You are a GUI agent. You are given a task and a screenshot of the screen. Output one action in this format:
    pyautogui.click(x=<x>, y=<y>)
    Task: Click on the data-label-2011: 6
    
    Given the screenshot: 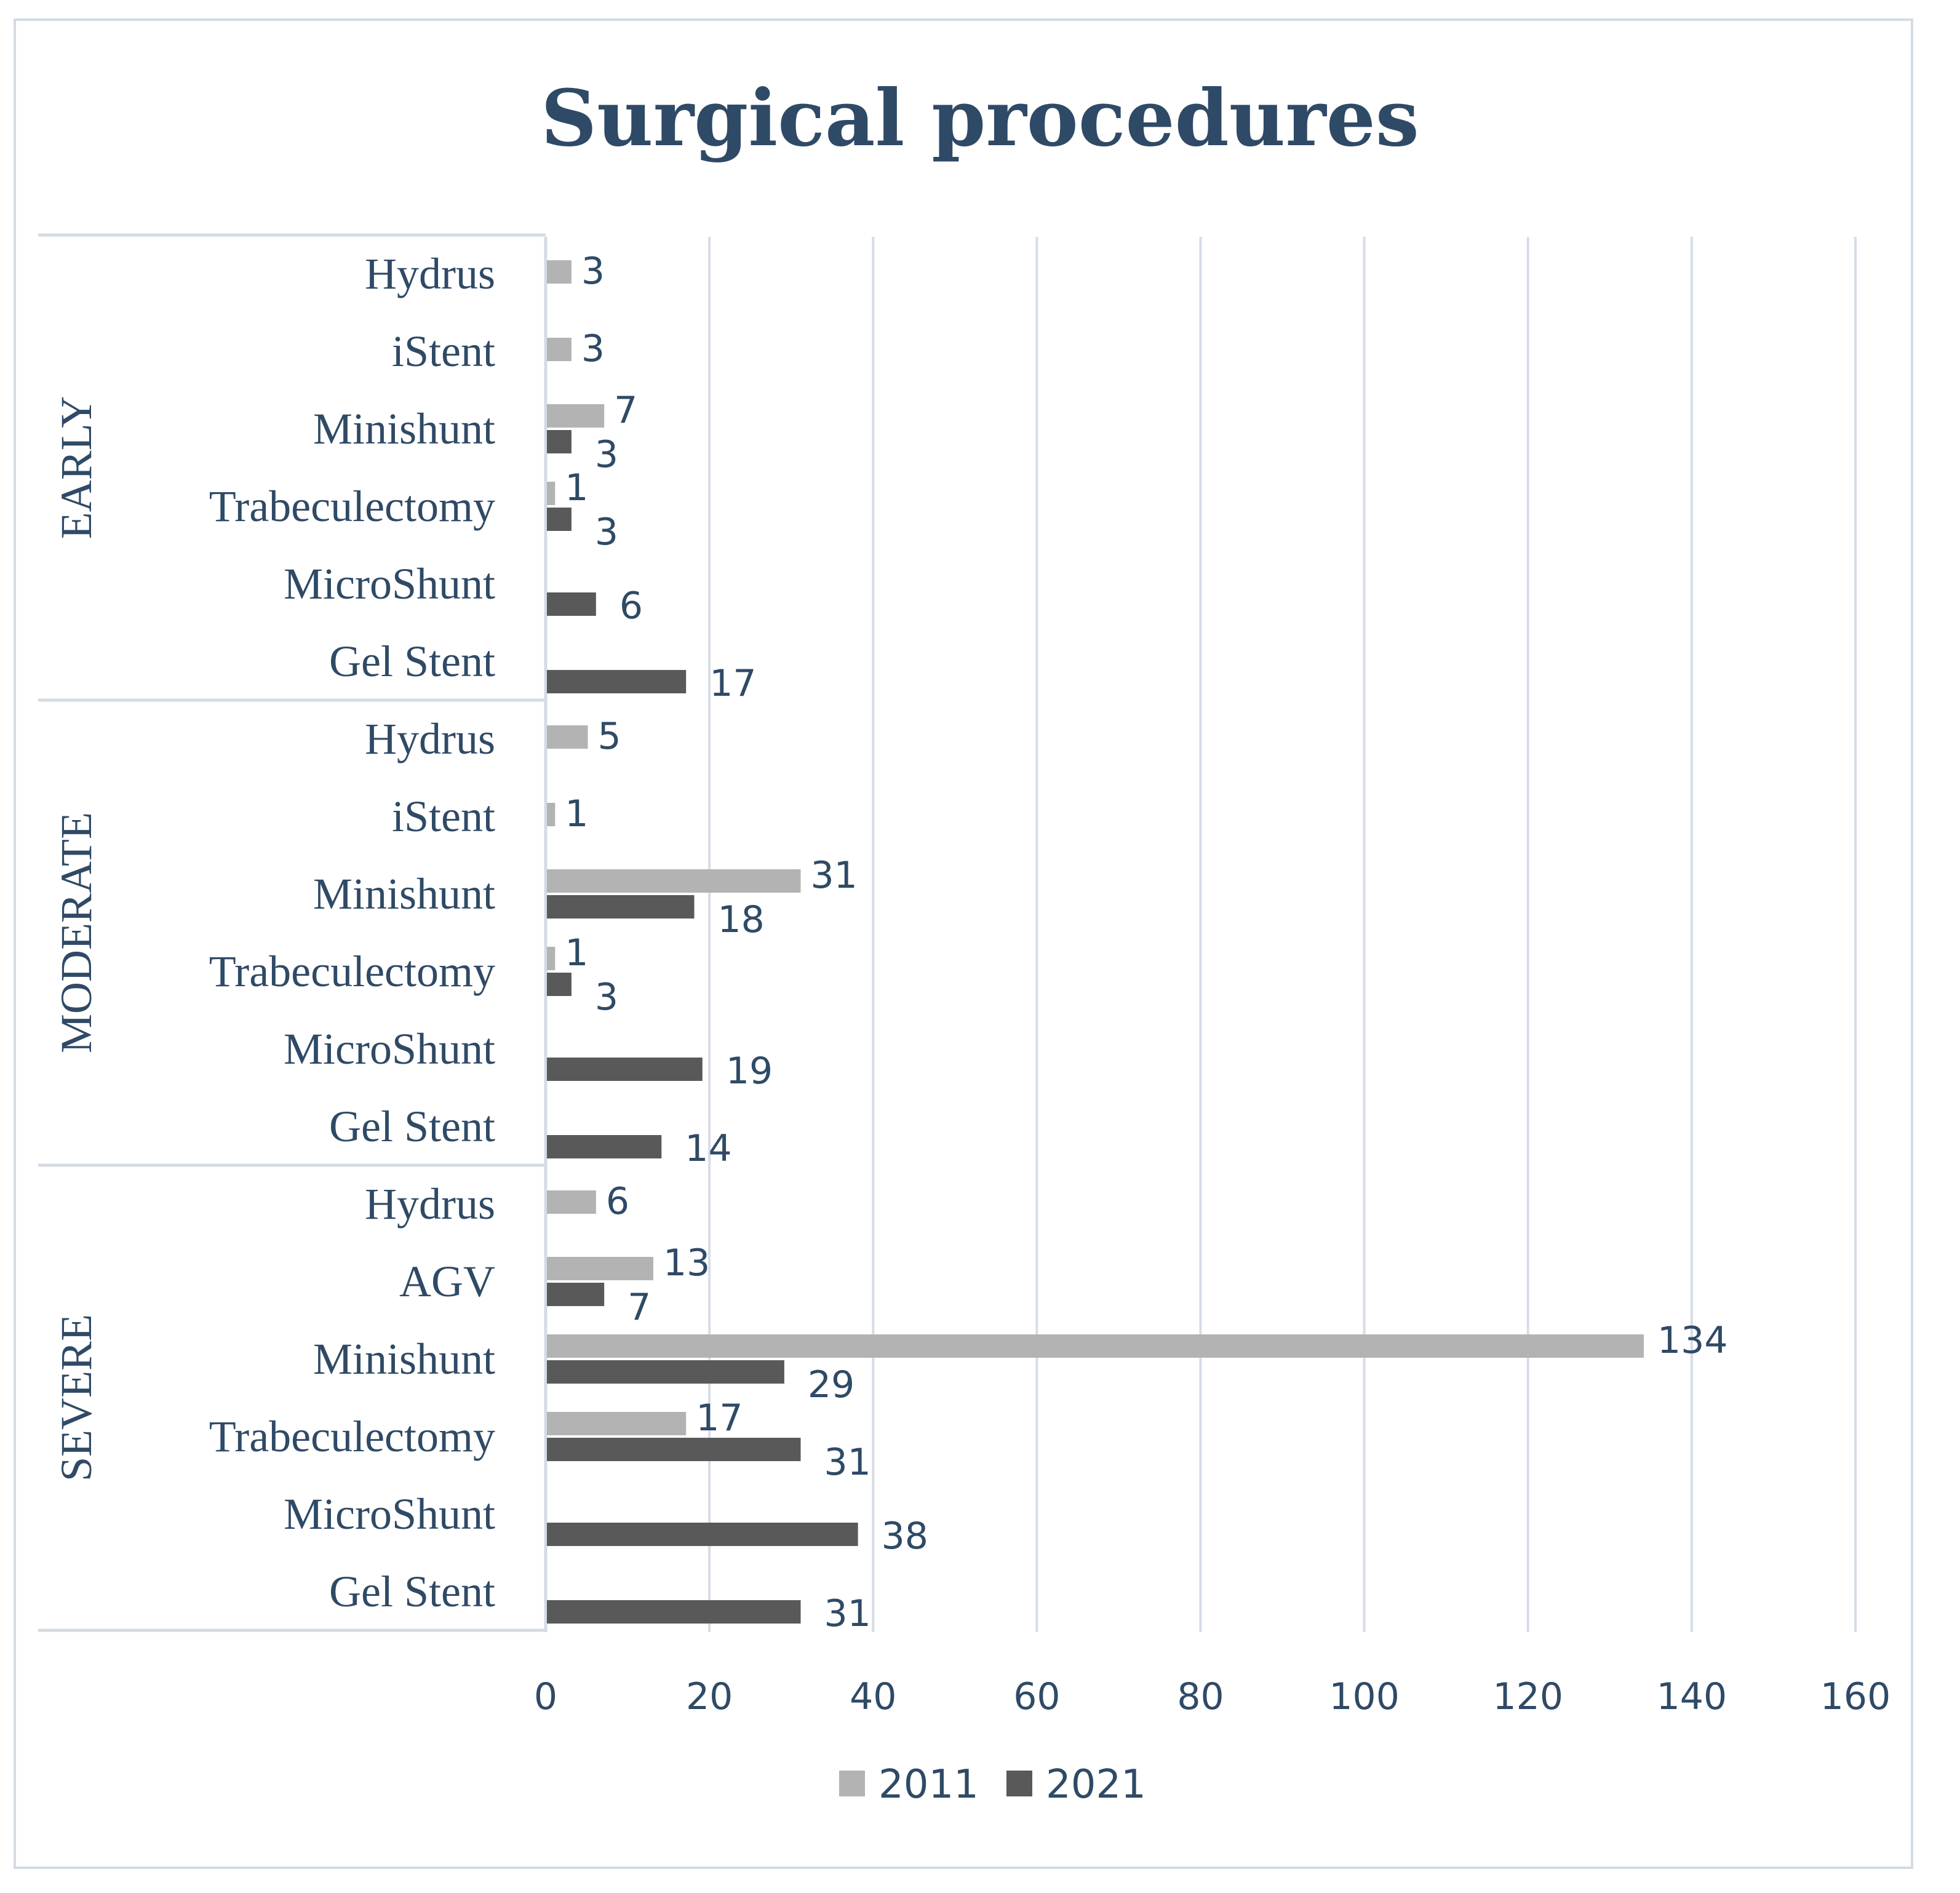 What is the action you would take?
    pyautogui.click(x=617, y=1201)
    